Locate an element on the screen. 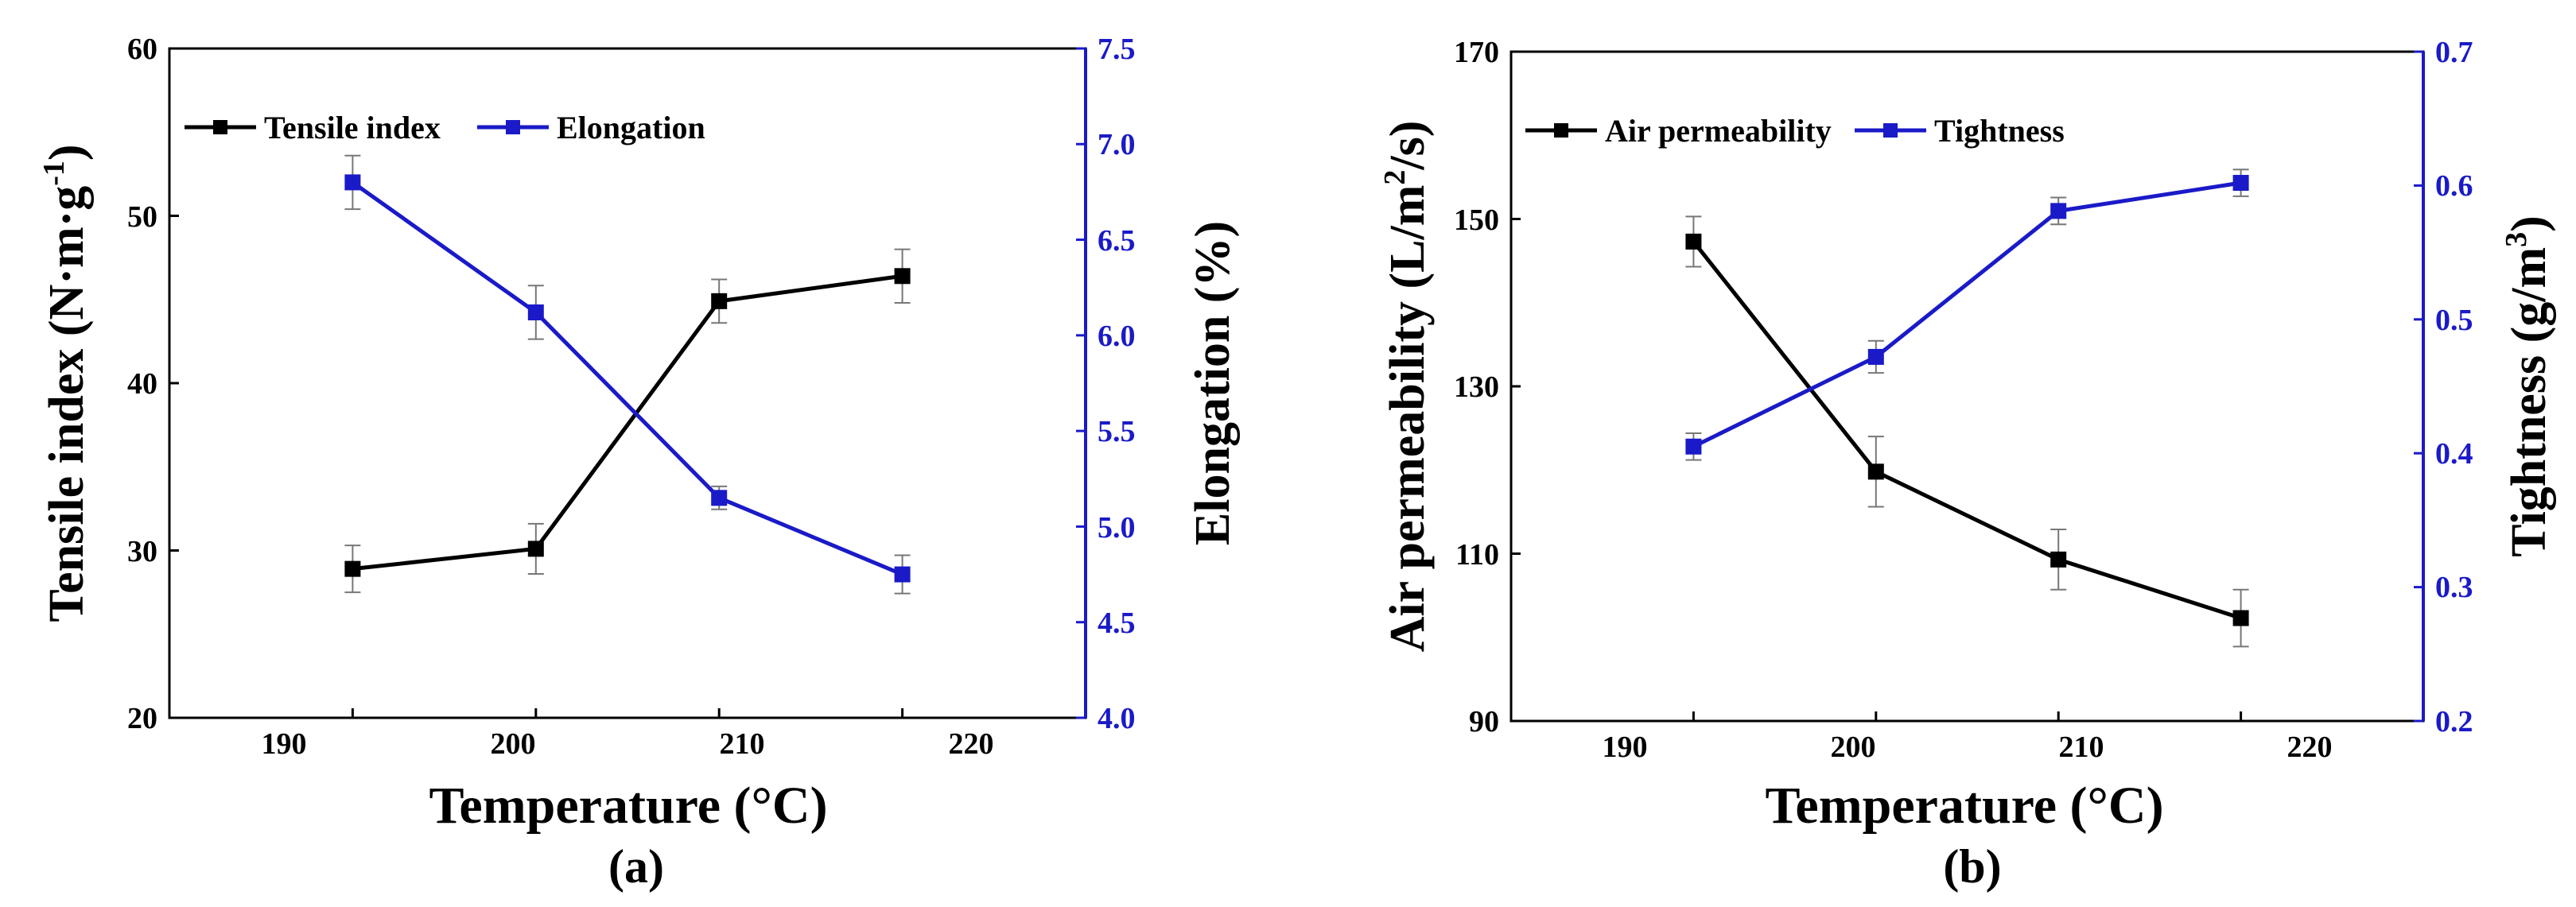  x-tick-labels-b: 190 200 210 220 is located at coordinates (1968, 747).